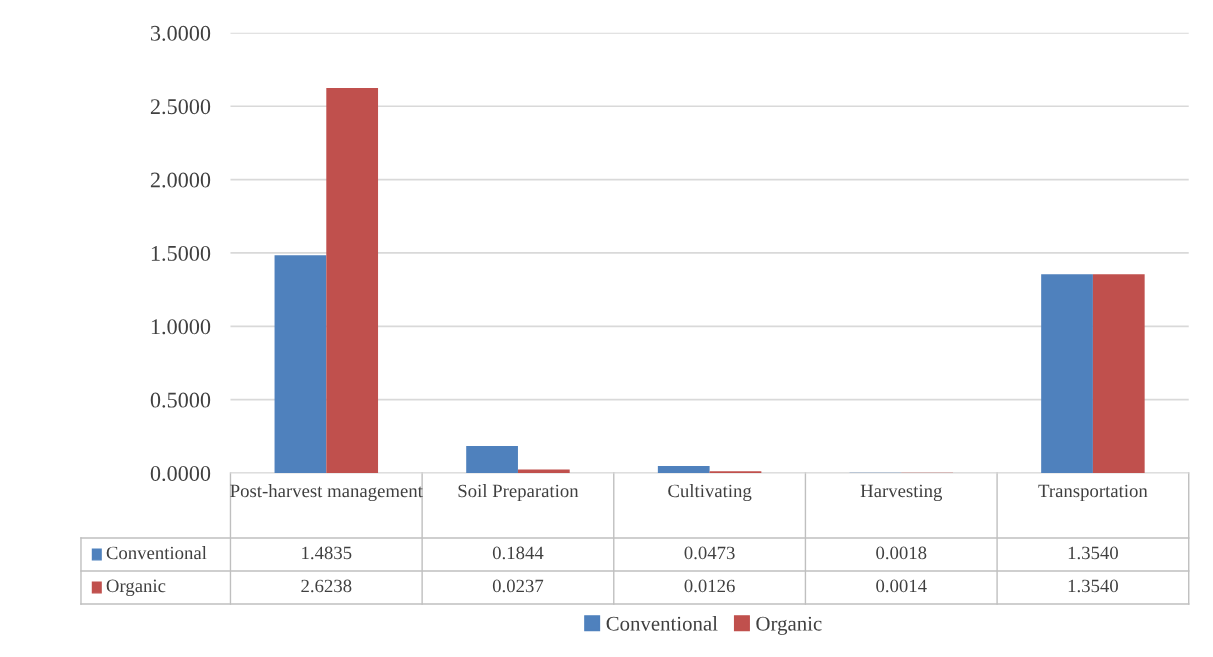 The image size is (1213, 657). I want to click on data-label: 0.0473, so click(709, 553).